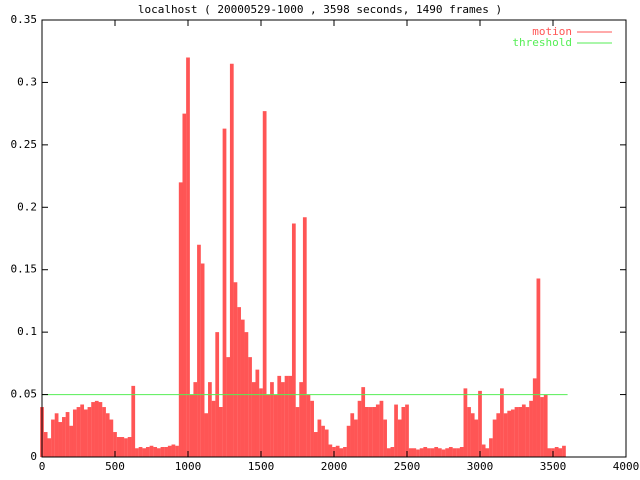 The width and height of the screenshot is (640, 480). What do you see at coordinates (33, 456) in the screenshot?
I see `y-tick-label: 0` at bounding box center [33, 456].